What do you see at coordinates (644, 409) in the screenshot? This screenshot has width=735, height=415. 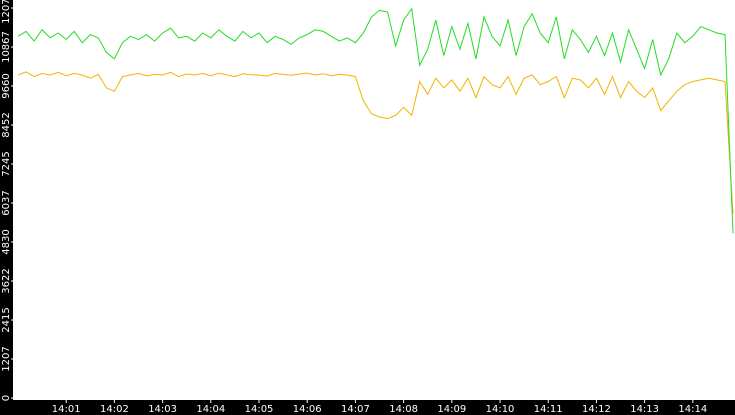 I see `x-tick-label: 14:13` at bounding box center [644, 409].